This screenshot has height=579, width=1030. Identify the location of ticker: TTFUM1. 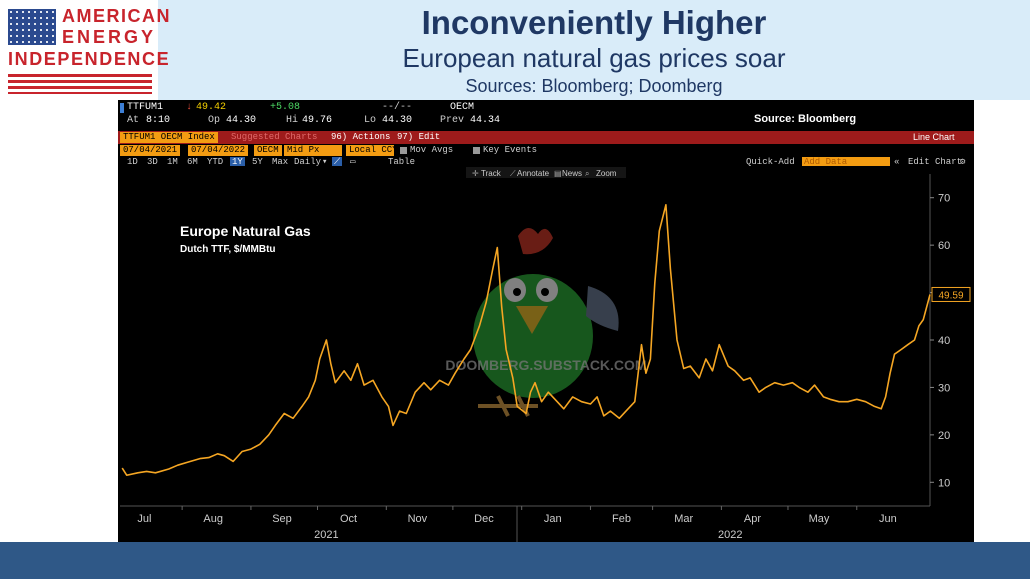
(145, 107).